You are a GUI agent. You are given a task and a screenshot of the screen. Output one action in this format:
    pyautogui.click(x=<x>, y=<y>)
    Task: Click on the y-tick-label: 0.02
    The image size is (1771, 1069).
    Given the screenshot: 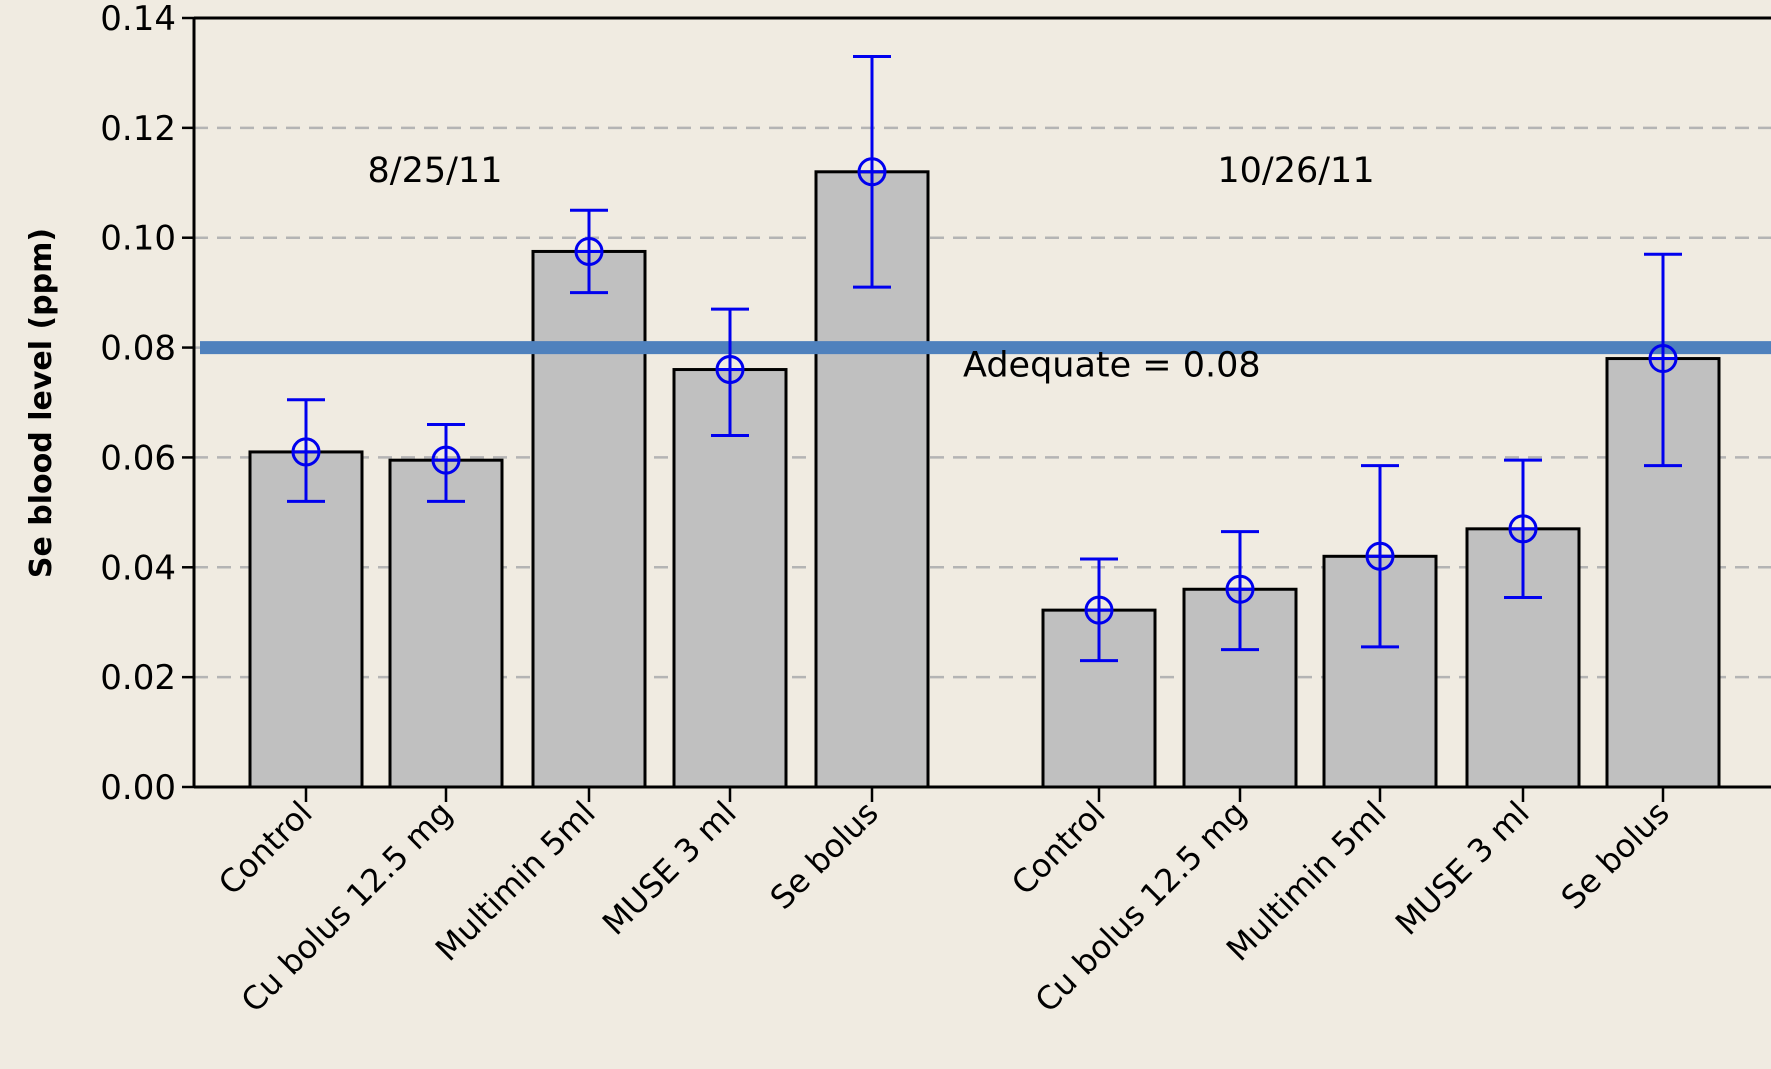 What is the action you would take?
    pyautogui.click(x=138, y=678)
    